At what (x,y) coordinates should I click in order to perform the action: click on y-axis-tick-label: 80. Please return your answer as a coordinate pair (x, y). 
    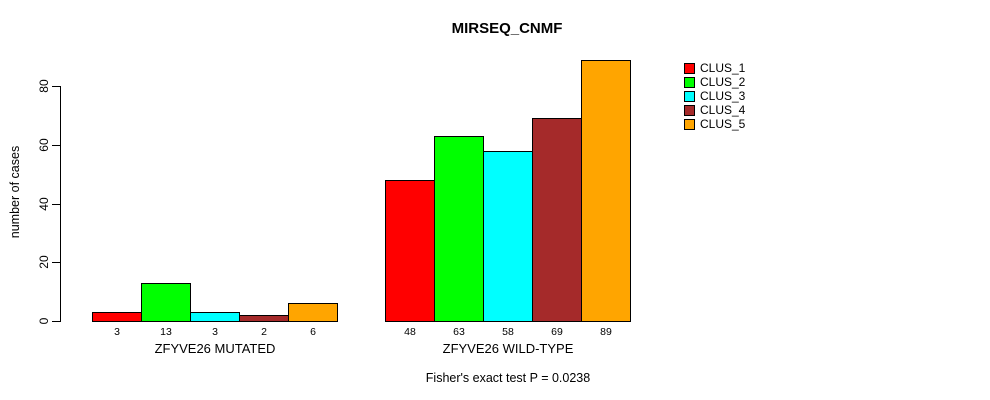
    Looking at the image, I should click on (44, 86).